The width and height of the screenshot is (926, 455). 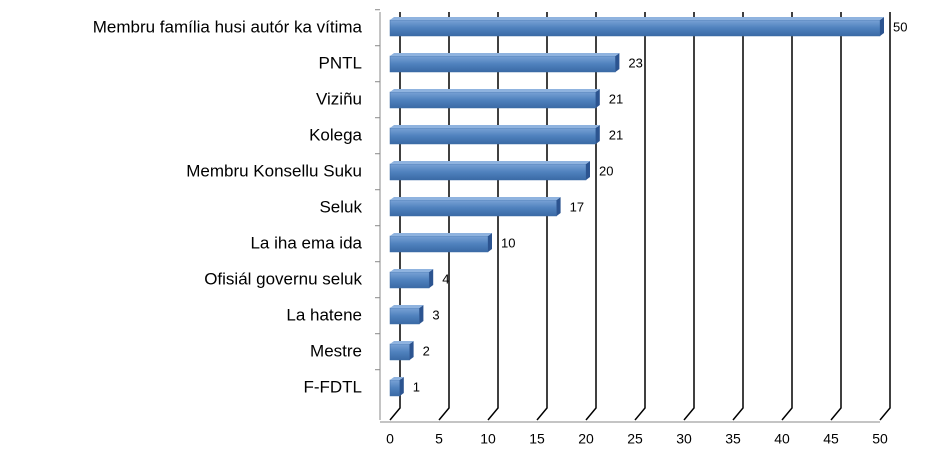 I want to click on x-tick-label: 40, so click(x=782, y=439).